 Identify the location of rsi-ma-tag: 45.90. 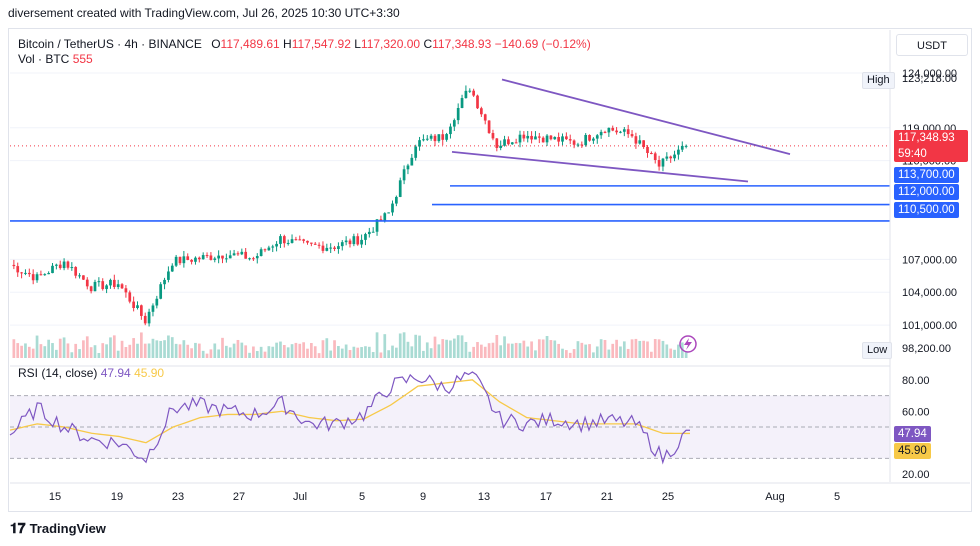
(912, 451).